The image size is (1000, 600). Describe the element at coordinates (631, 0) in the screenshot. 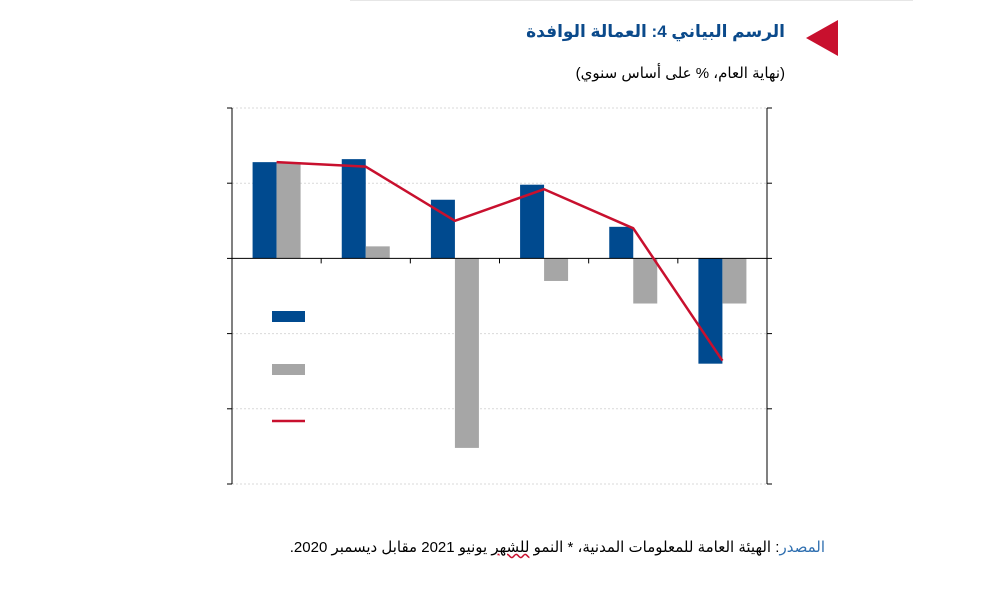

I see `top-rule` at that location.